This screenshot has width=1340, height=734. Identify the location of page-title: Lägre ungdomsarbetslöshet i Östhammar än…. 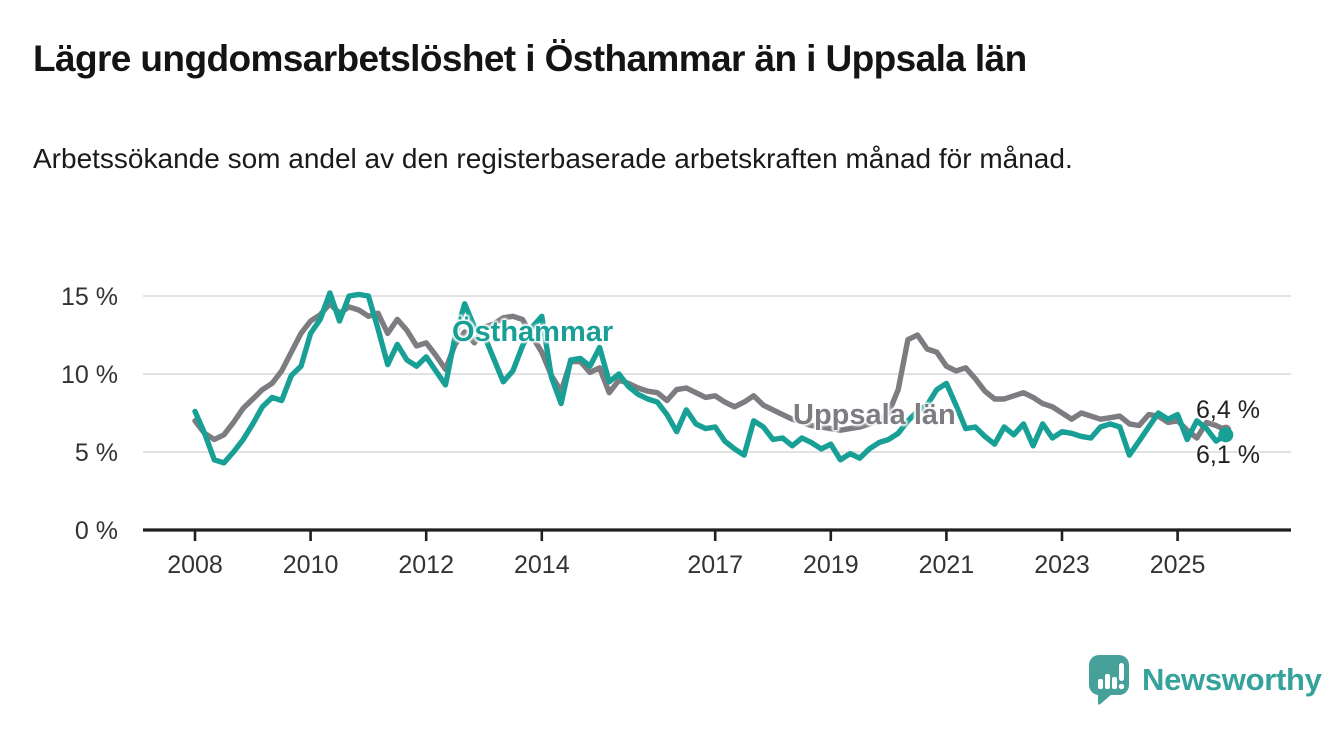
(530, 58).